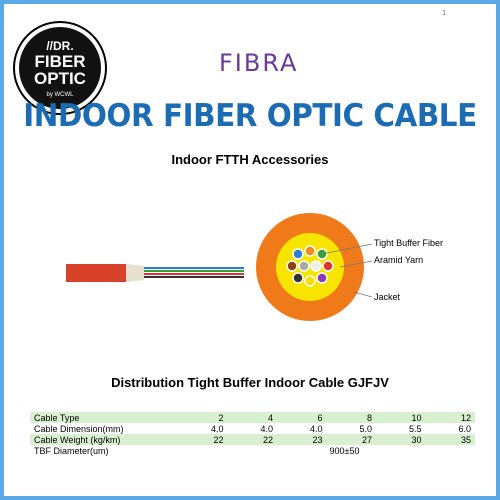 Image resolution: width=500 pixels, height=500 pixels. Describe the element at coordinates (351, 439) in the screenshot. I see `table-cell: 27` at that location.